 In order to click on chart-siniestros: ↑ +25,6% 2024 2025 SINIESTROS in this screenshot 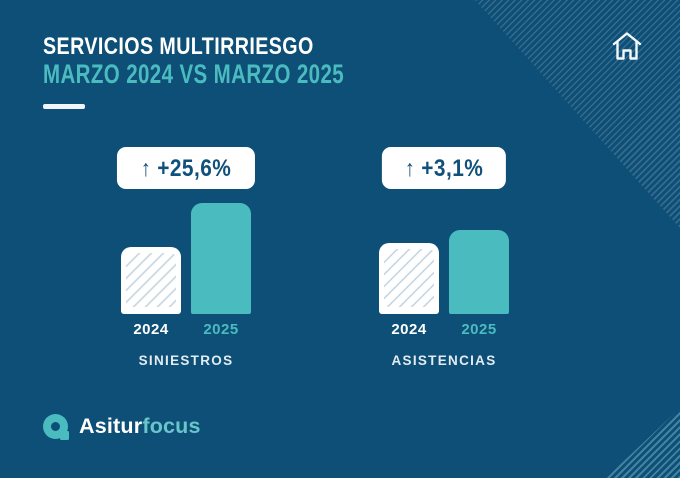, I will do `click(186, 261)`.